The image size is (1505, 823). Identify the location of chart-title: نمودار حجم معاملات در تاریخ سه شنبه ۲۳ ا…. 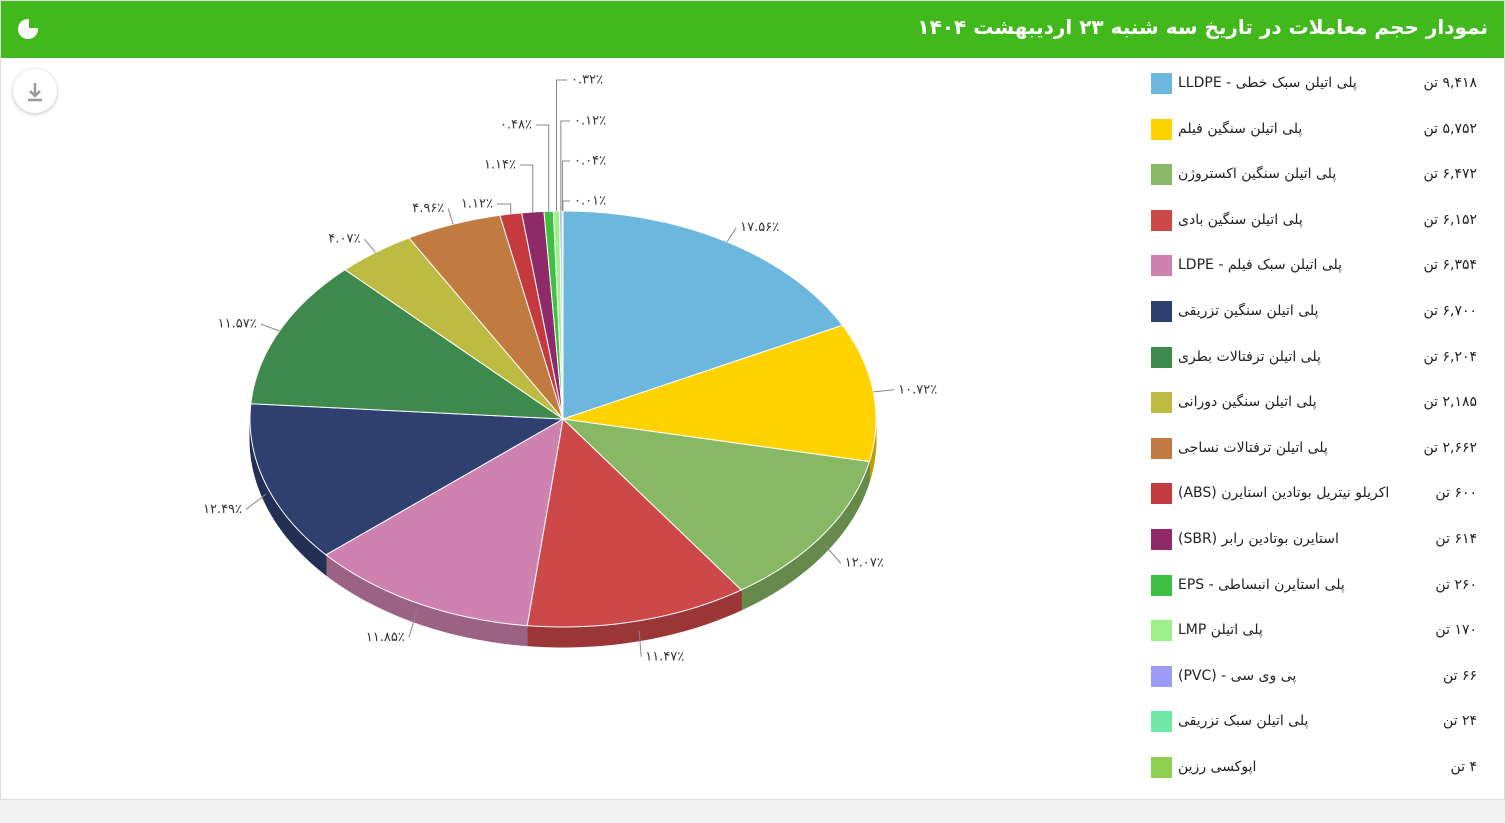
(1202, 27).